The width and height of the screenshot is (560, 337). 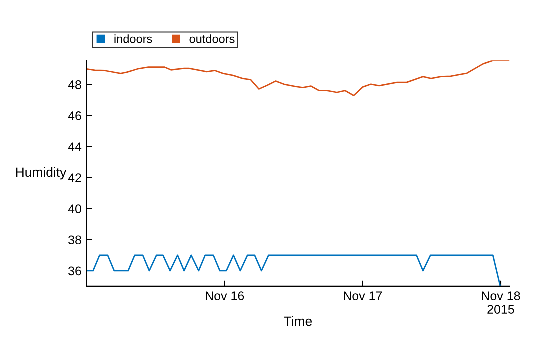 What do you see at coordinates (298, 321) in the screenshot?
I see `x-axis-title: Time` at bounding box center [298, 321].